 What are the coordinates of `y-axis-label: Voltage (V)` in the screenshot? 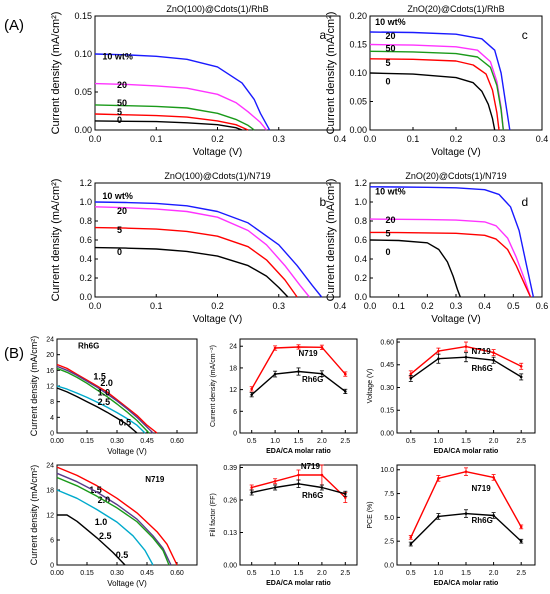 It's located at (370, 386).